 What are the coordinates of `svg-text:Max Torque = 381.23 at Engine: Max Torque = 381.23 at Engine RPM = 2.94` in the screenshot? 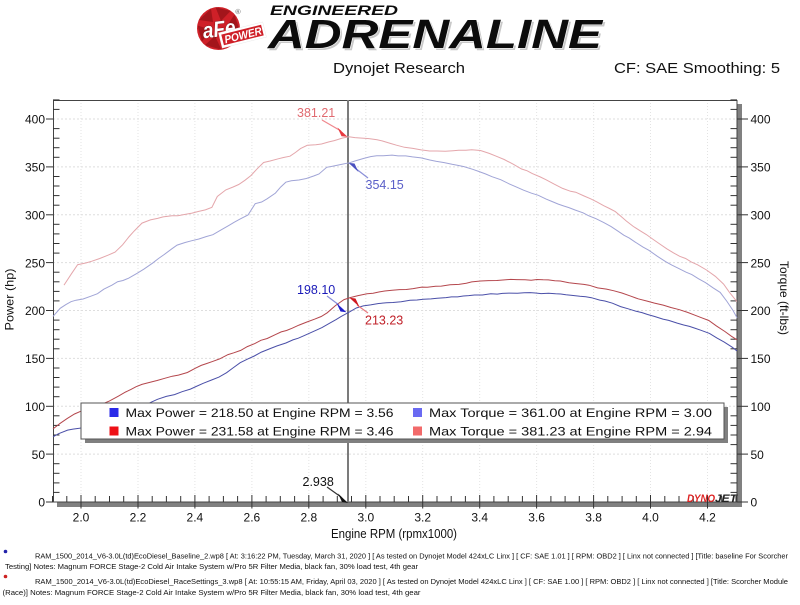 It's located at (570, 432).